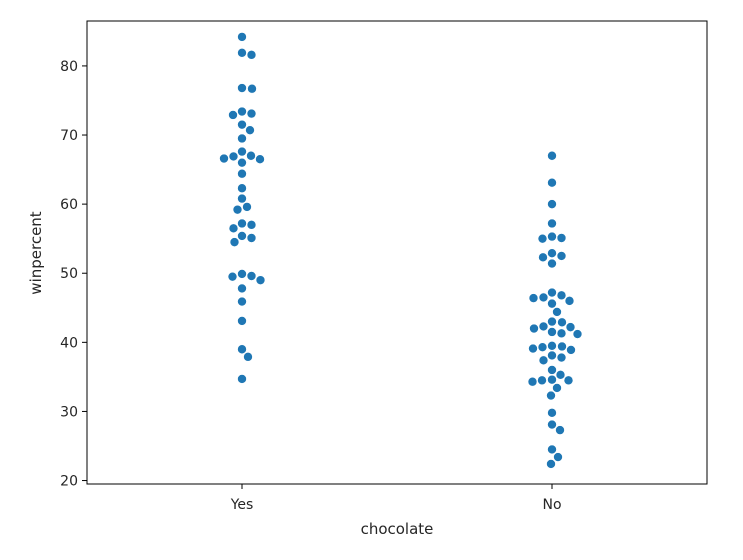 The image size is (743, 560). Describe the element at coordinates (69, 136) in the screenshot. I see `y-tick-label: 70` at that location.